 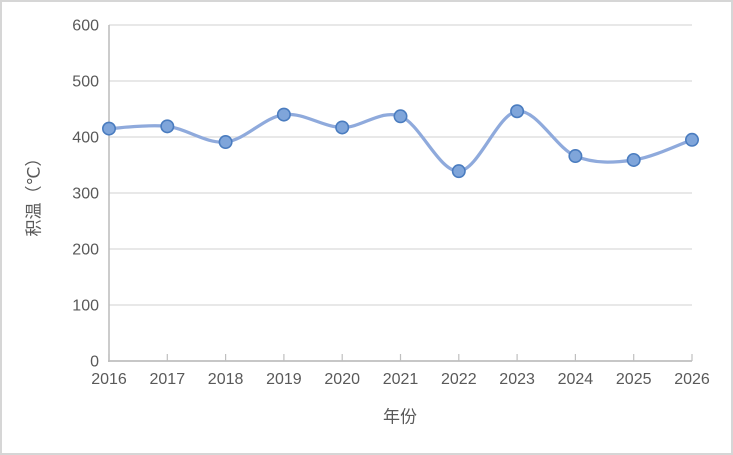 What do you see at coordinates (517, 379) in the screenshot?
I see `x-tick-label: 2023` at bounding box center [517, 379].